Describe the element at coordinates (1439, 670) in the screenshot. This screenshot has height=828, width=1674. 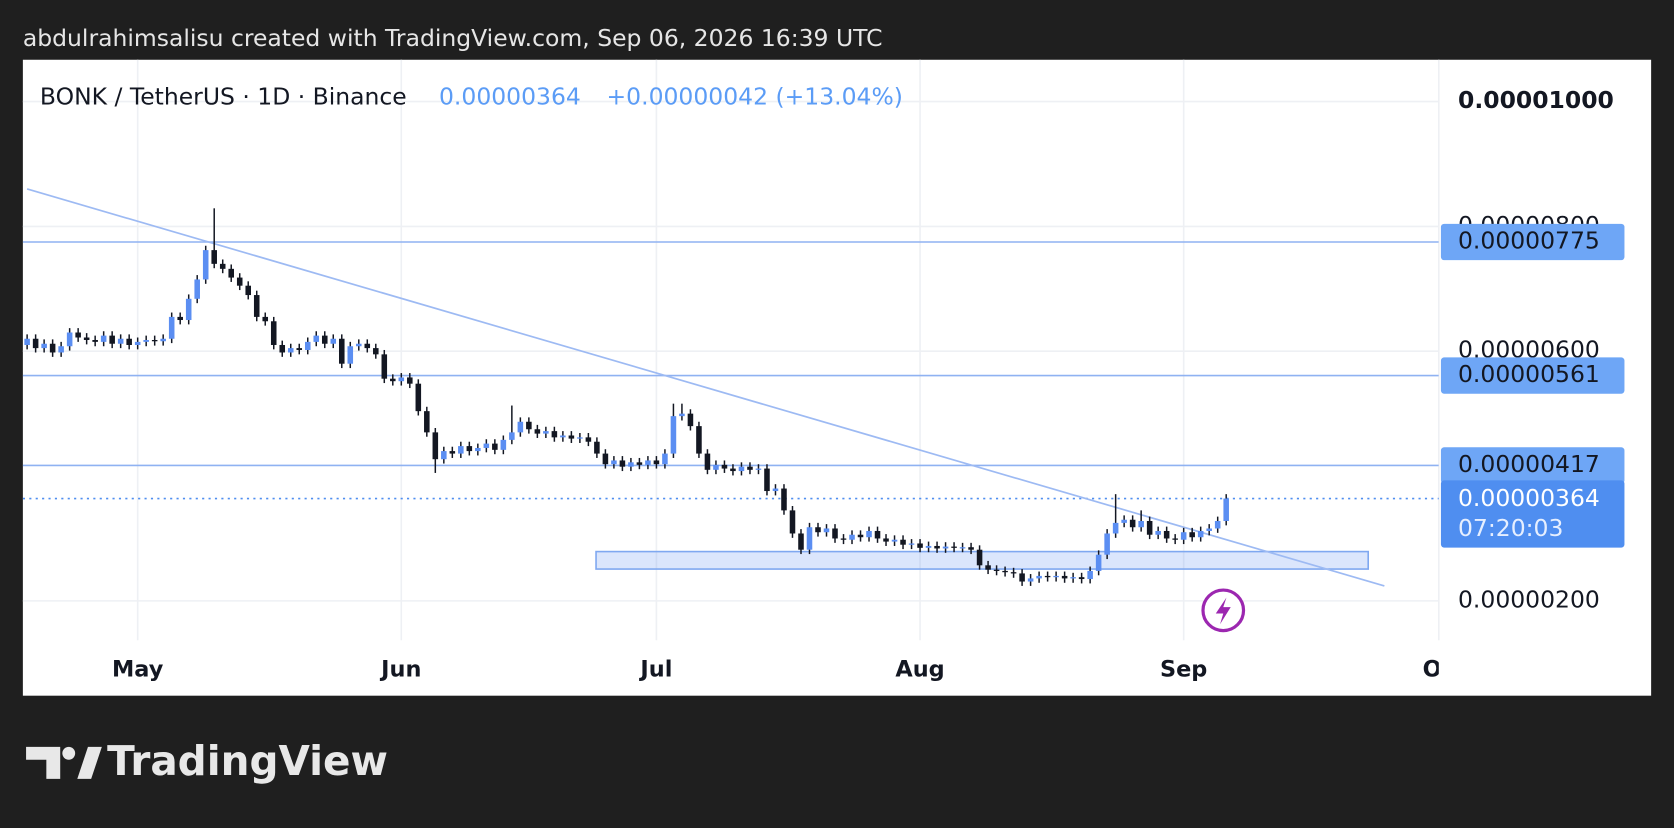
I see `x-tick-label: Oc` at that location.